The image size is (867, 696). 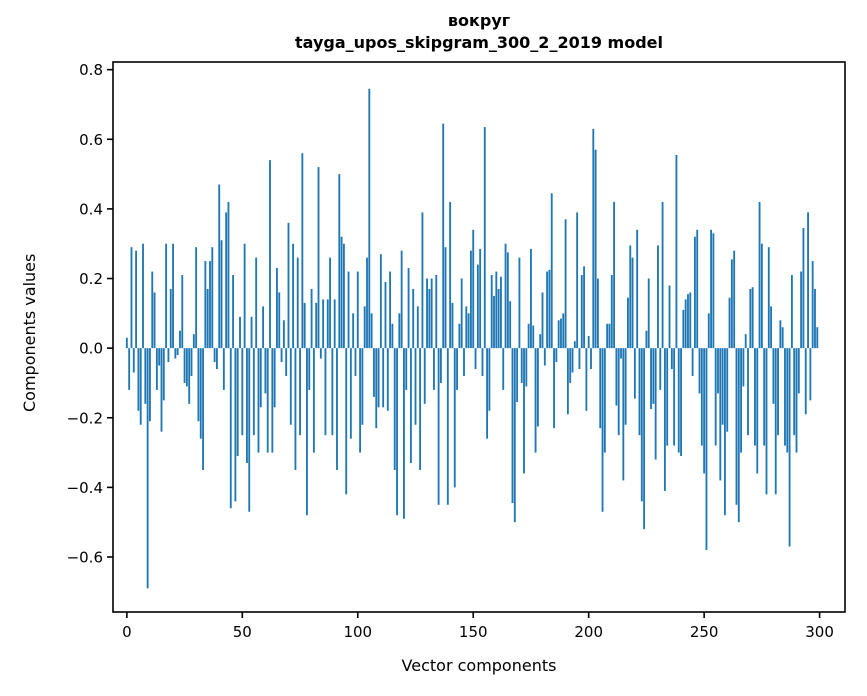 I want to click on x-tick-label: 0, so click(x=127, y=632).